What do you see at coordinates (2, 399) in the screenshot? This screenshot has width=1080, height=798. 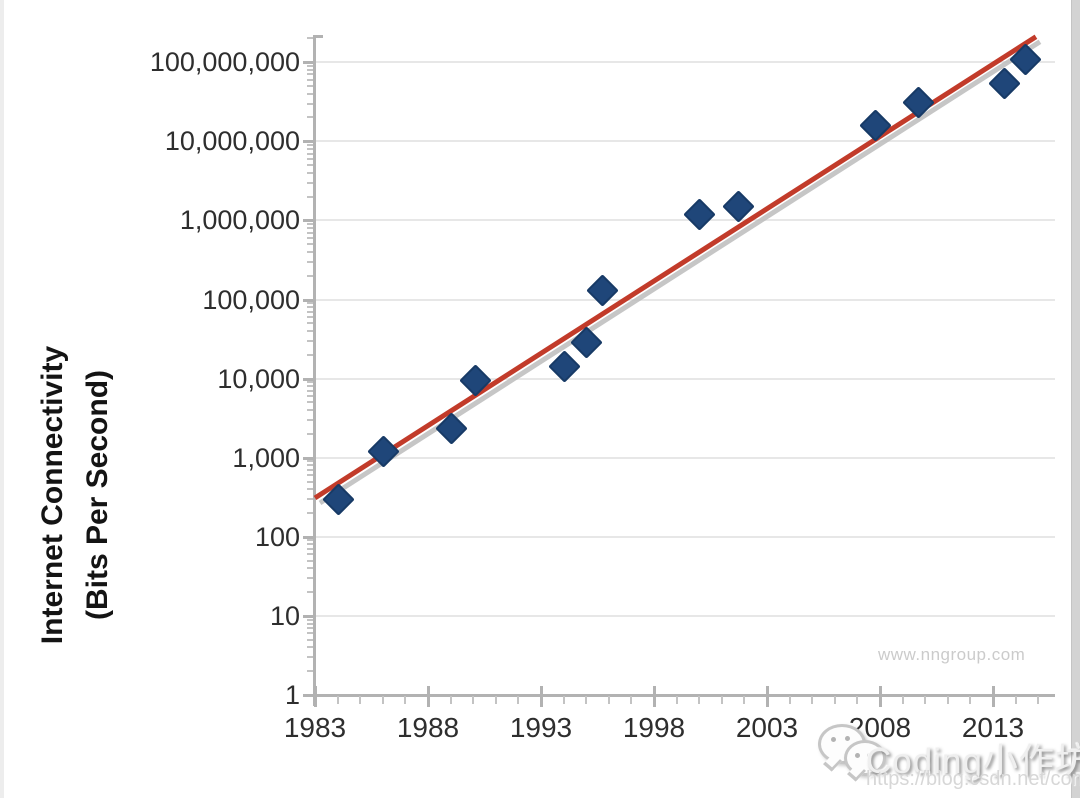 I see `page-left-border` at bounding box center [2, 399].